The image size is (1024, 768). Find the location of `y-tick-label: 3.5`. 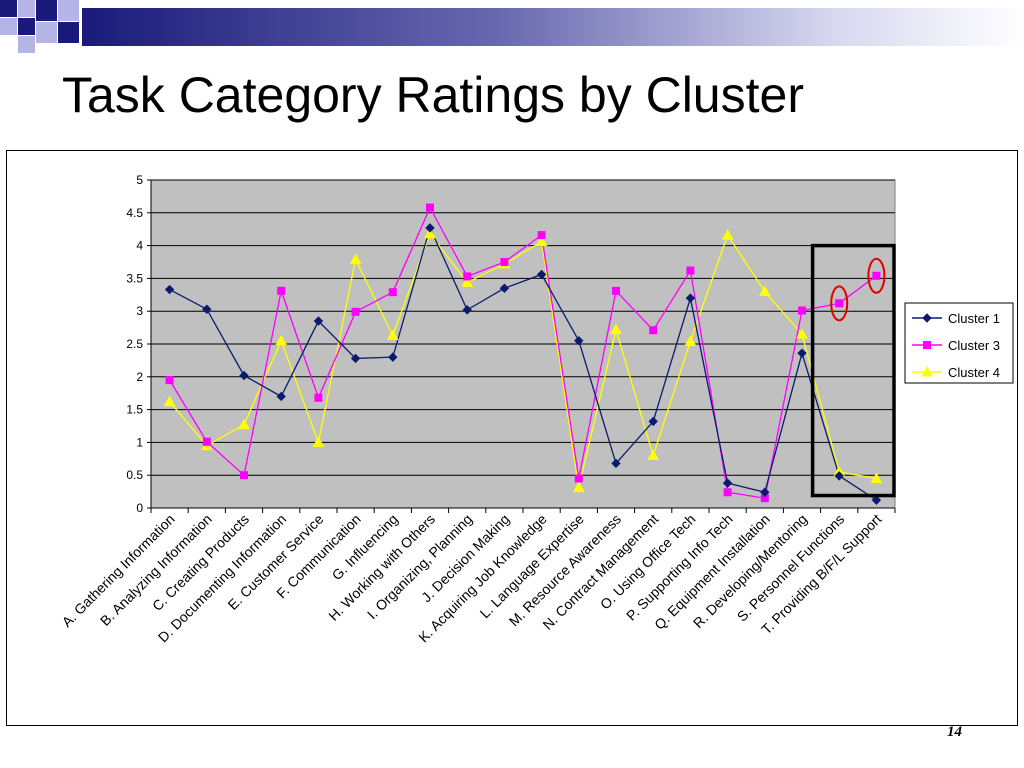

y-tick-label: 3.5 is located at coordinates (134, 278).